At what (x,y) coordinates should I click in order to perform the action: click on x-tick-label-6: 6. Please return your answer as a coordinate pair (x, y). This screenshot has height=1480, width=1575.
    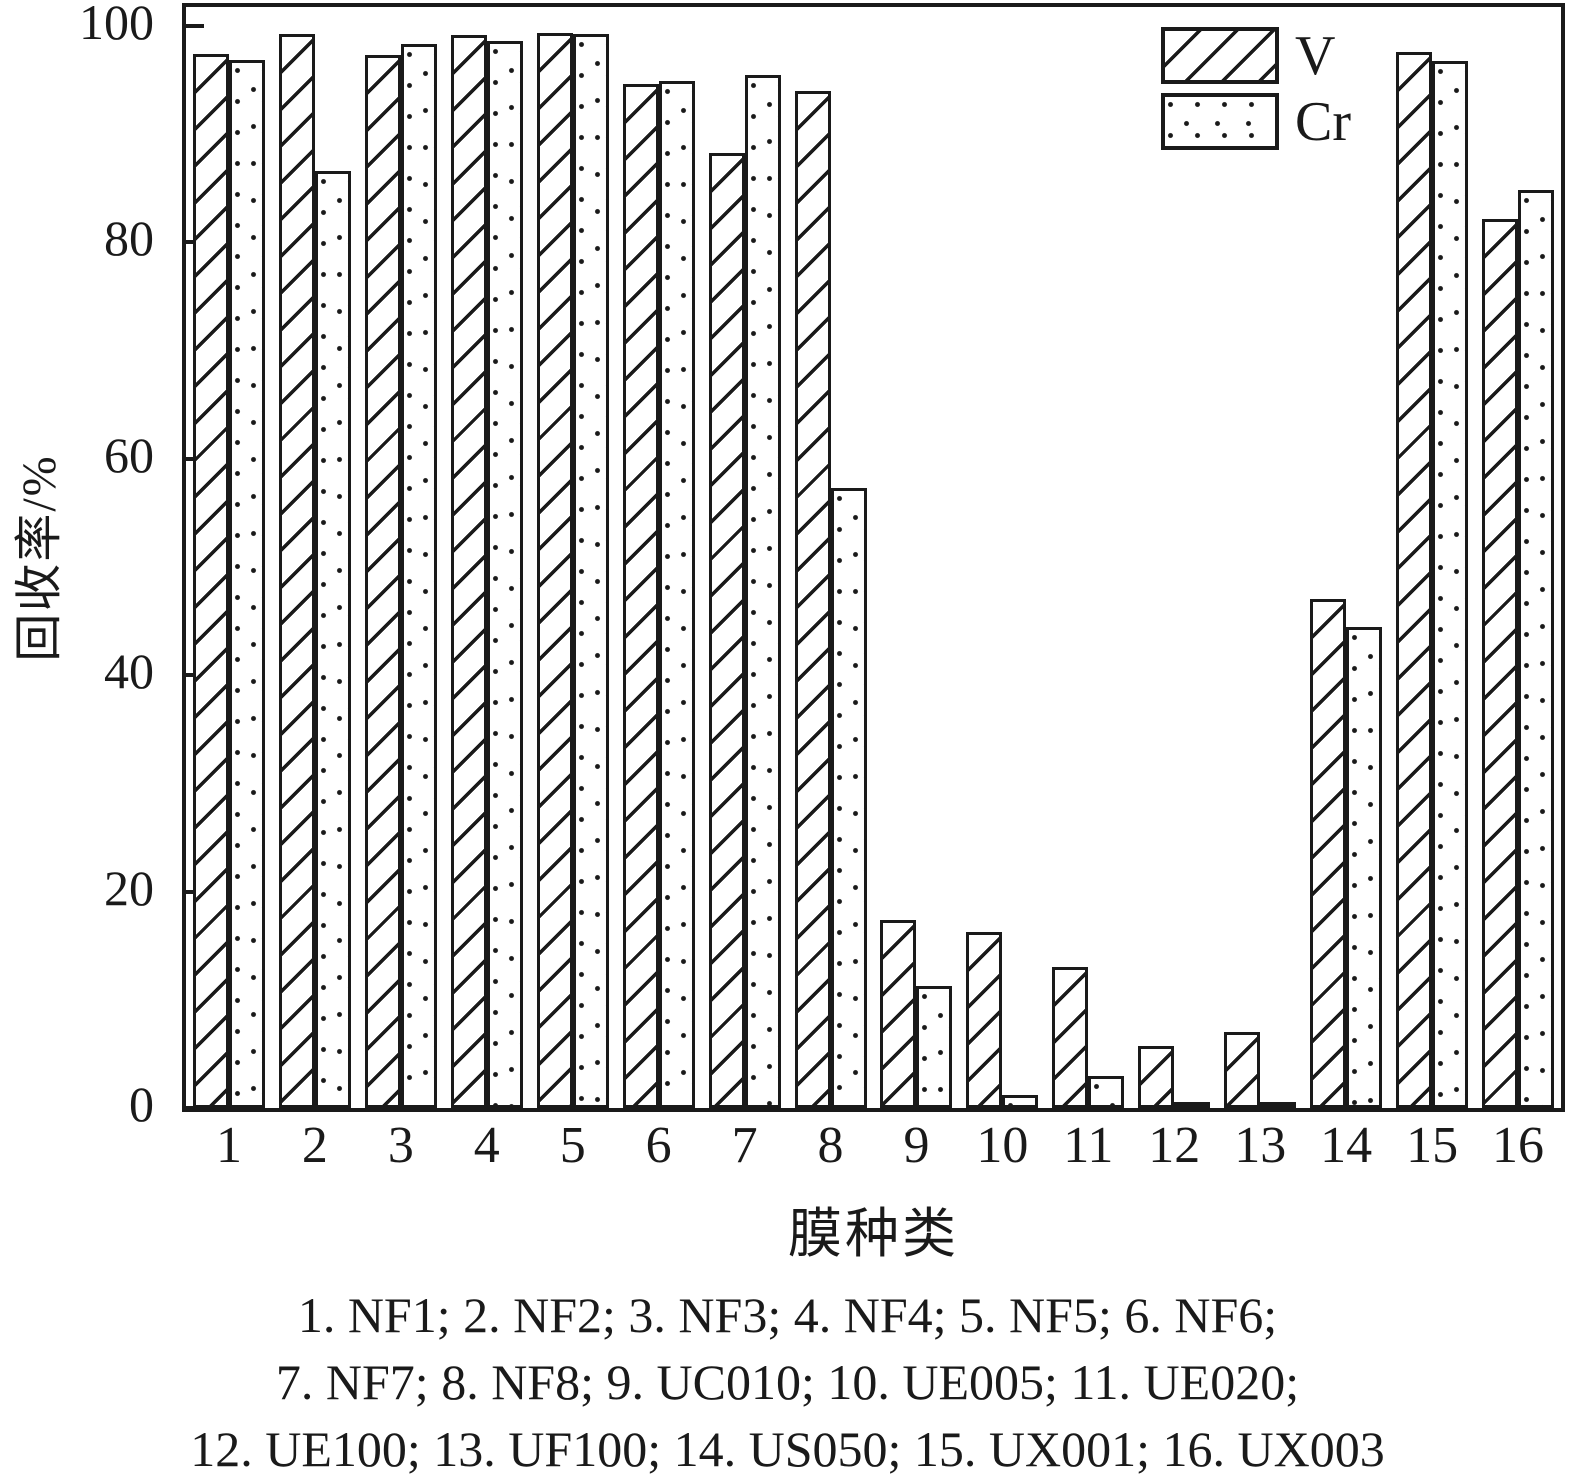
    Looking at the image, I should click on (658, 1145).